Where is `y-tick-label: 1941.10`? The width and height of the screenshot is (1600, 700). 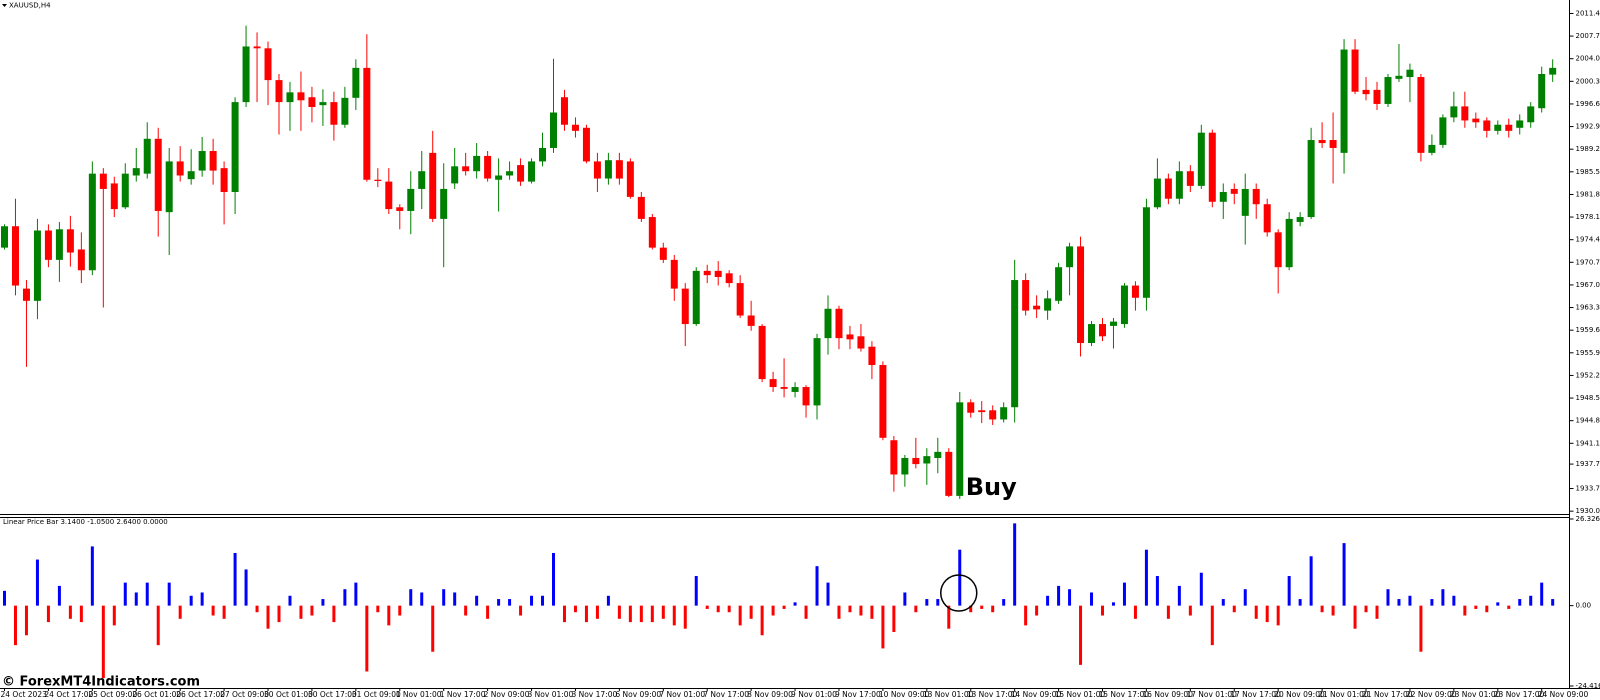
y-tick-label: 1941.10 is located at coordinates (1588, 443).